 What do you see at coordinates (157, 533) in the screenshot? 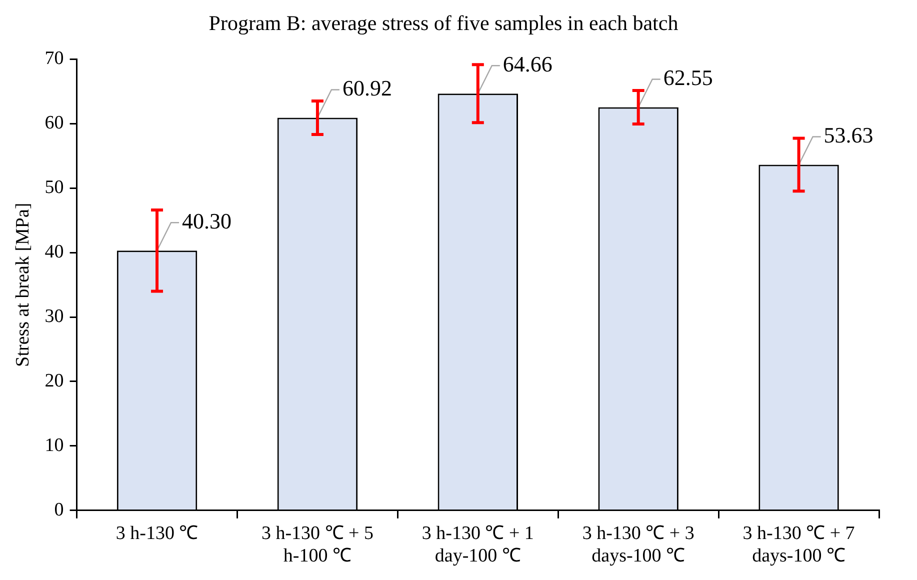
I see `x-tick-label: 3 h-130 ℃` at bounding box center [157, 533].